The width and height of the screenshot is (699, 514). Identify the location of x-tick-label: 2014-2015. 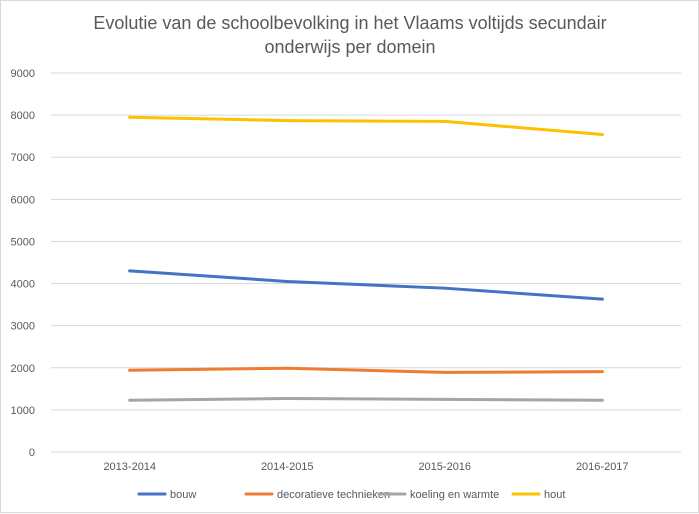
(287, 467).